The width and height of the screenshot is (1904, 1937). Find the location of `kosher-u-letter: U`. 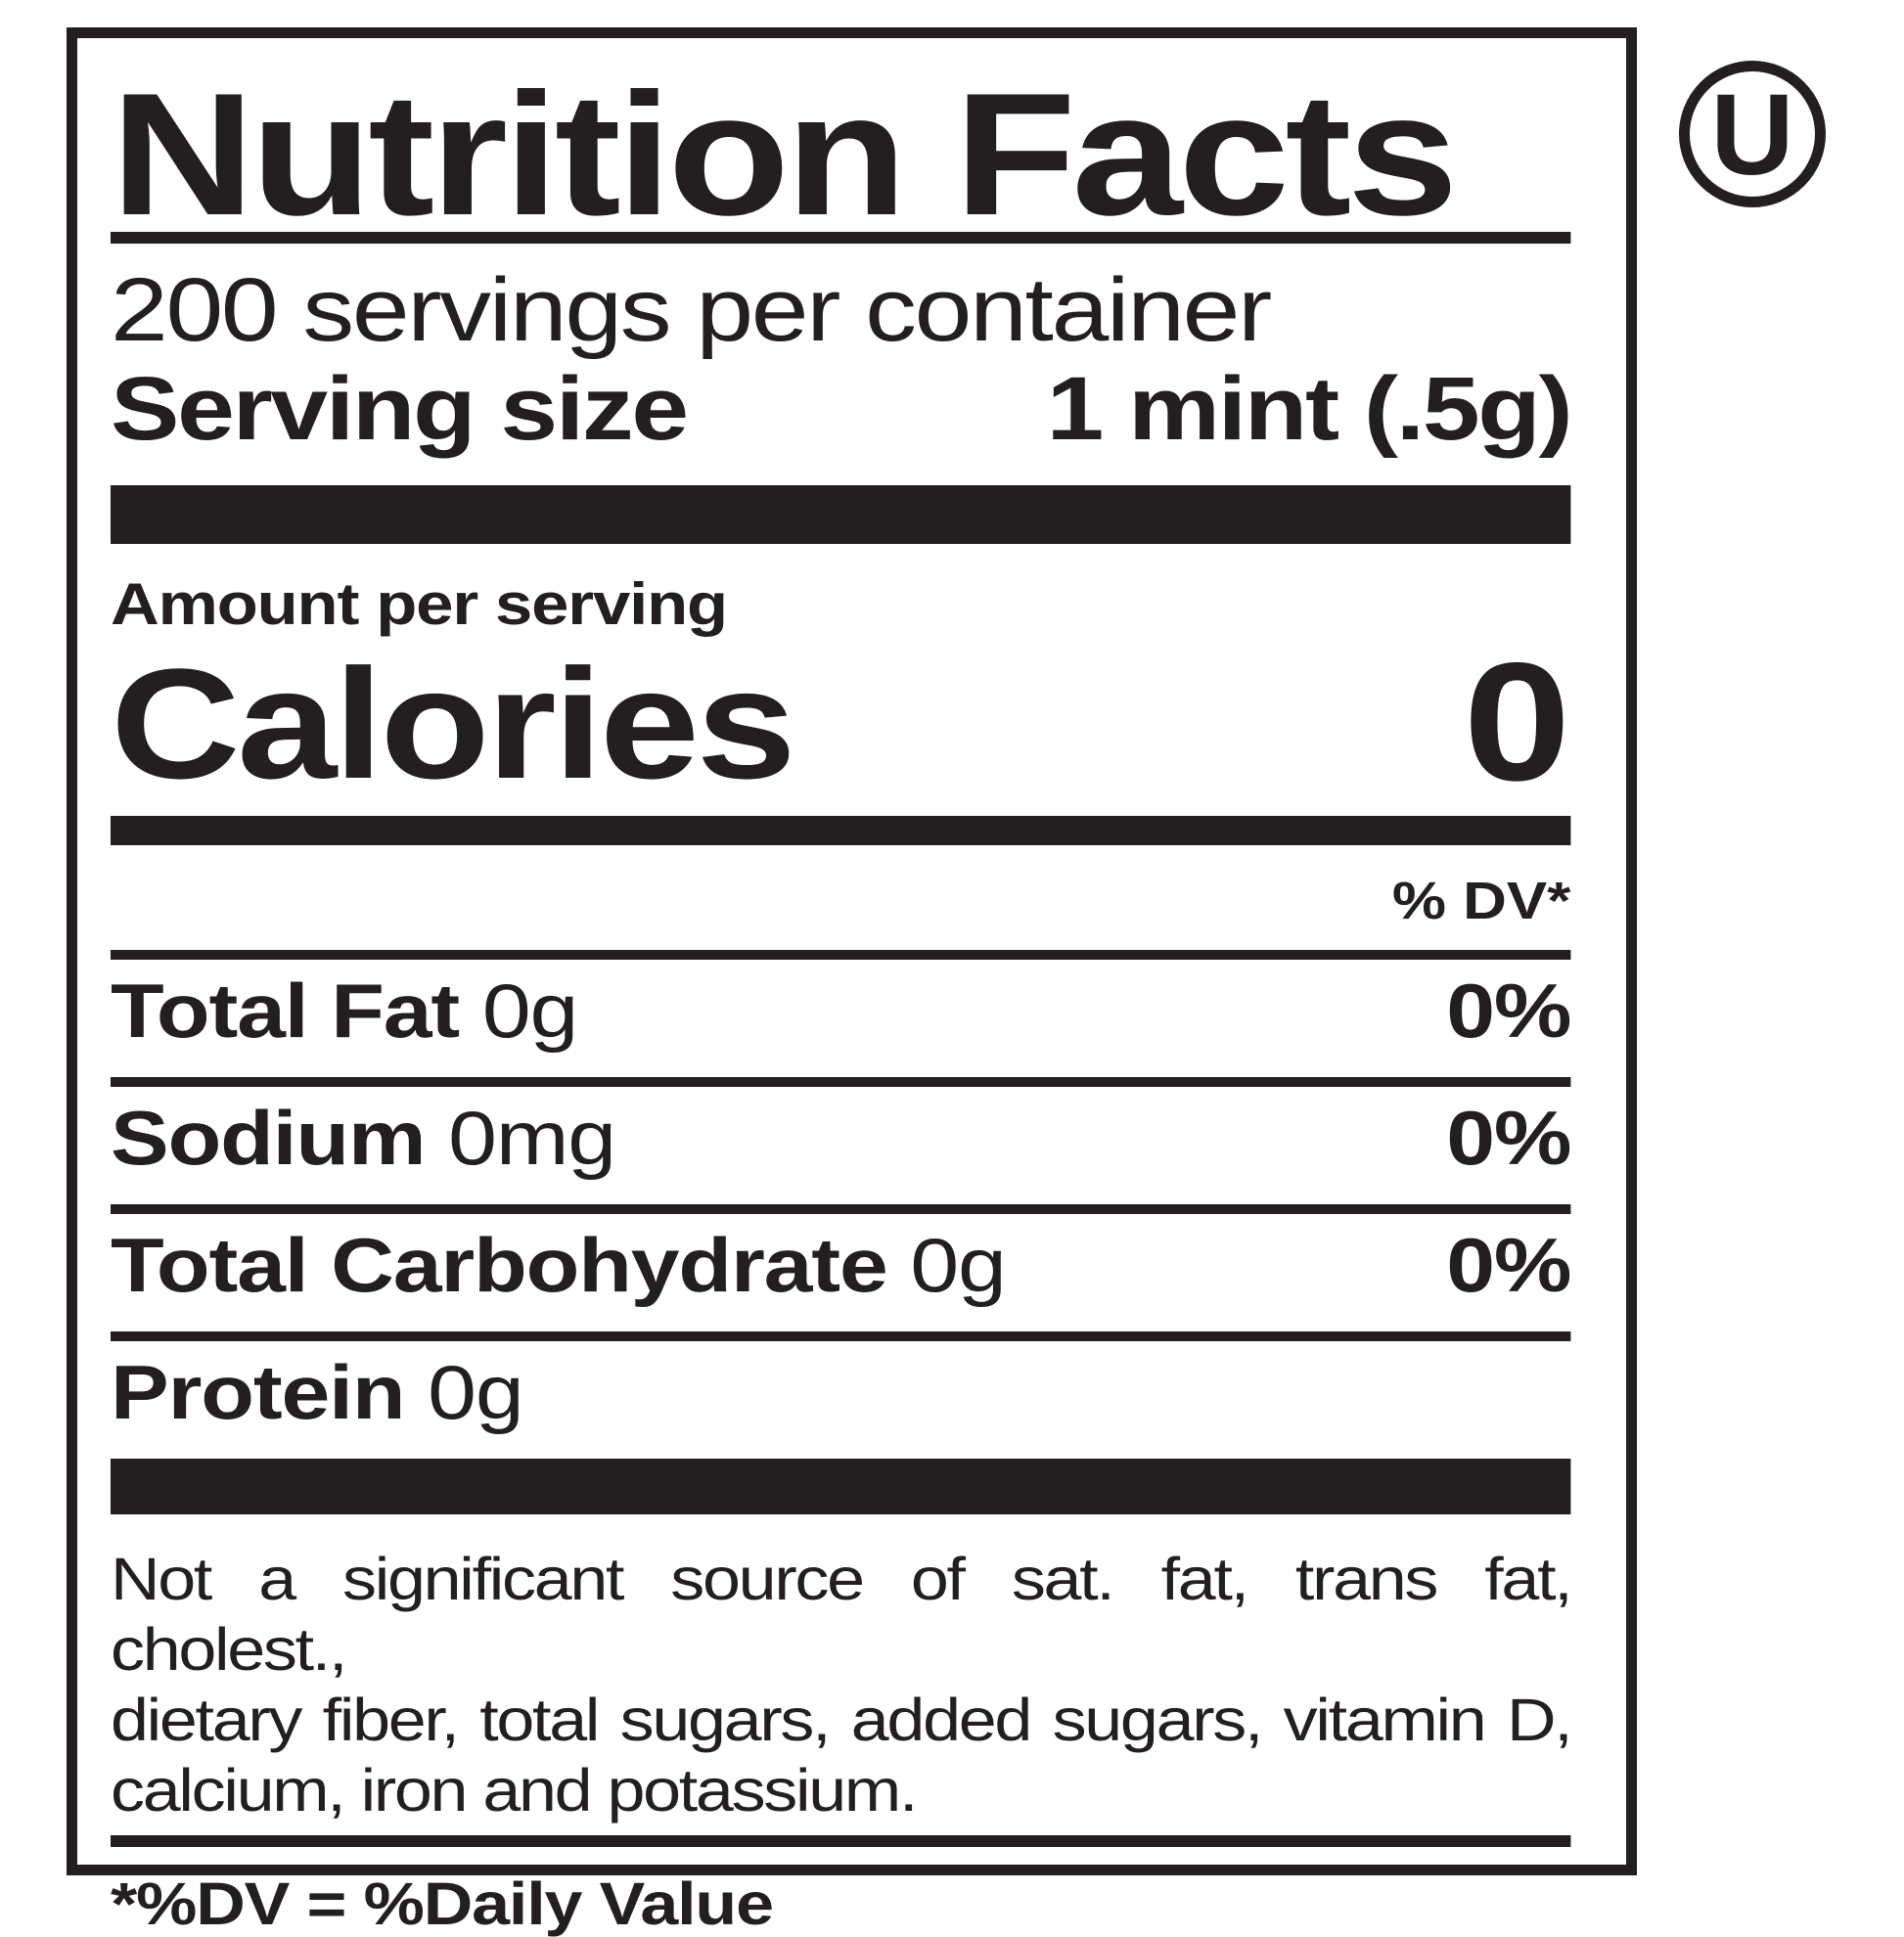

kosher-u-letter: U is located at coordinates (1752, 135).